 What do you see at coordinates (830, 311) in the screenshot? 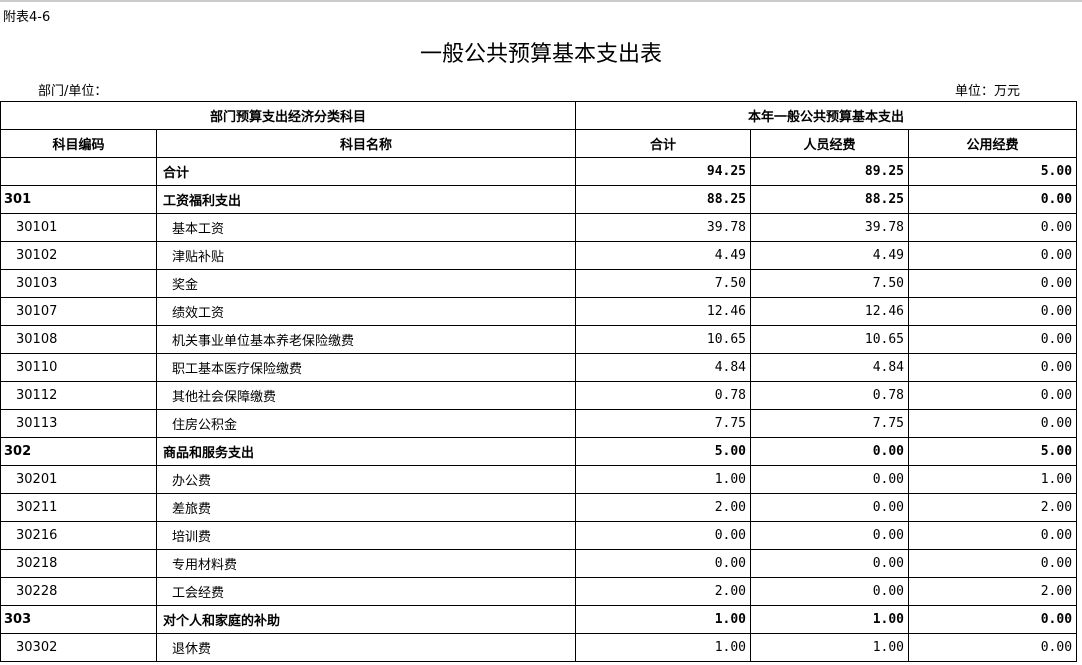
I see `row-personnel: 12.46` at bounding box center [830, 311].